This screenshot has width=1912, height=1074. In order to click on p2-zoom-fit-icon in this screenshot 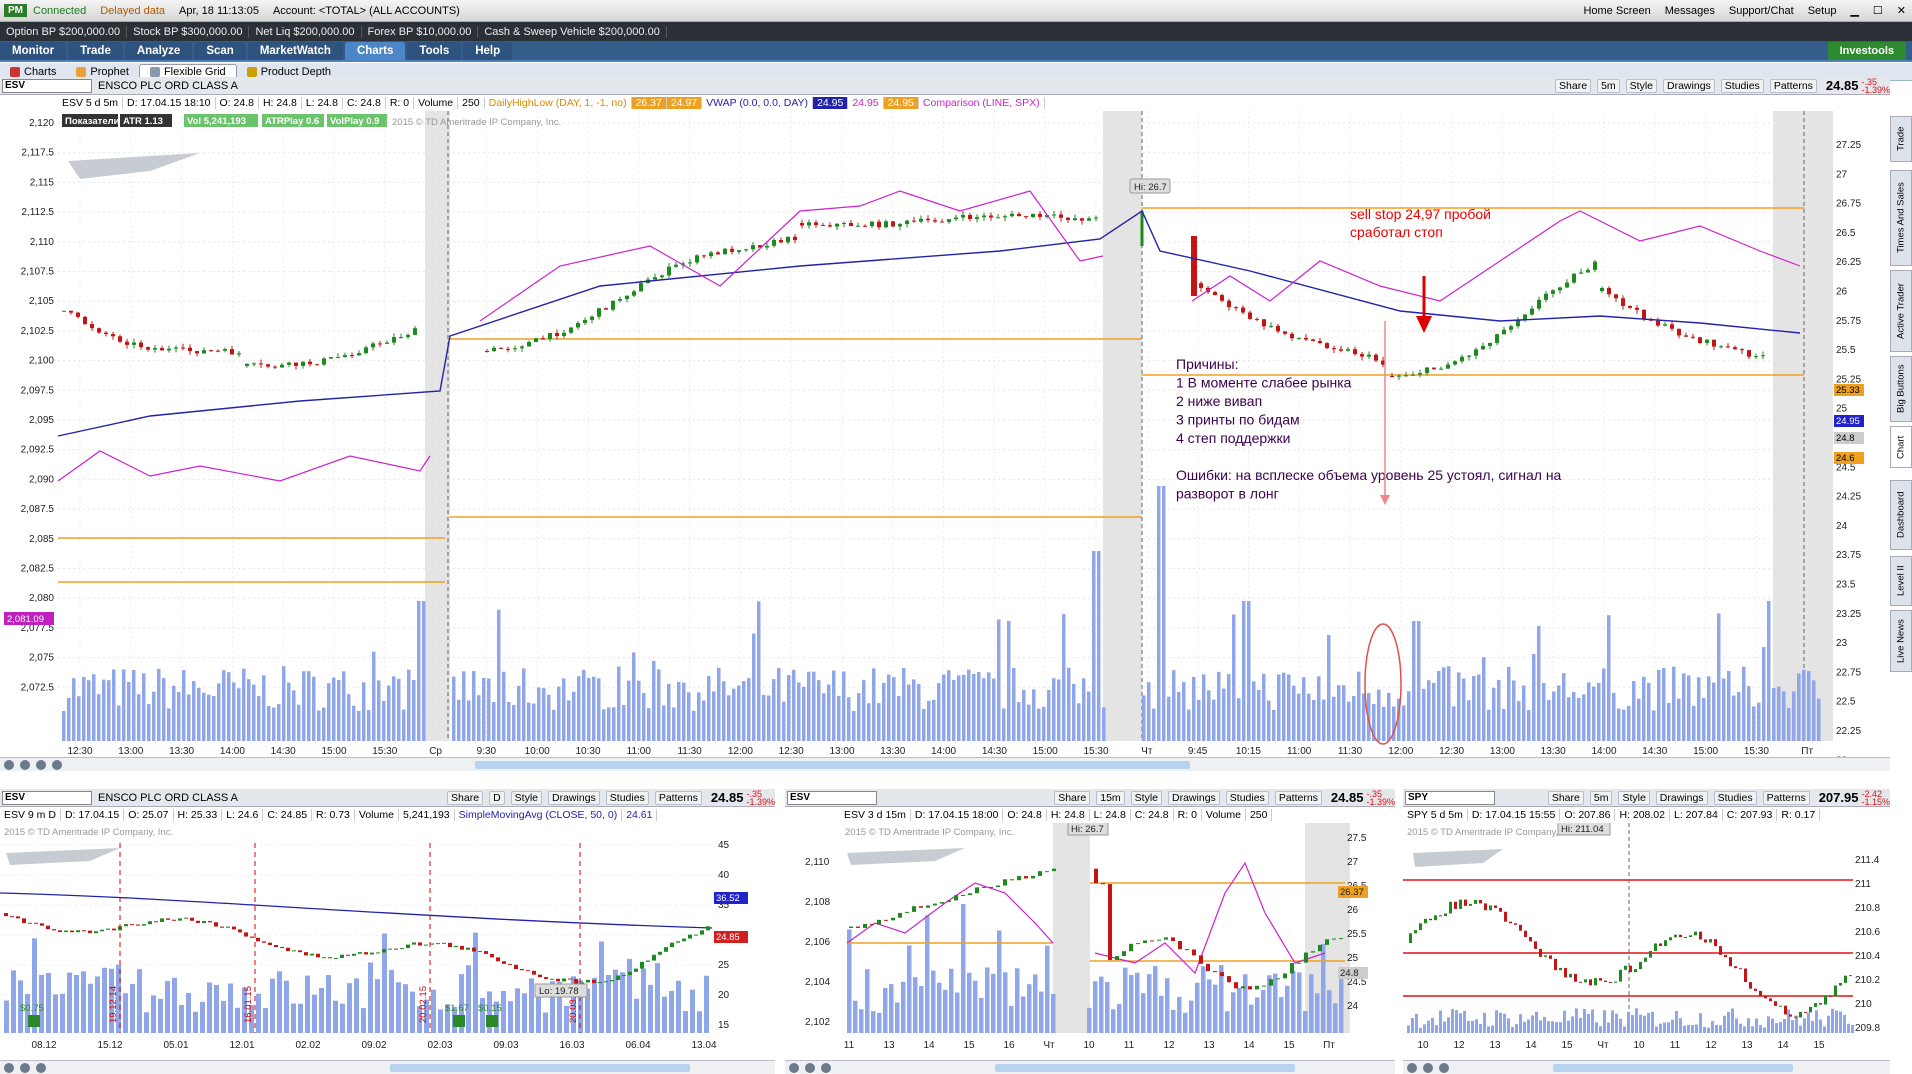, I will do `click(826, 1068)`.